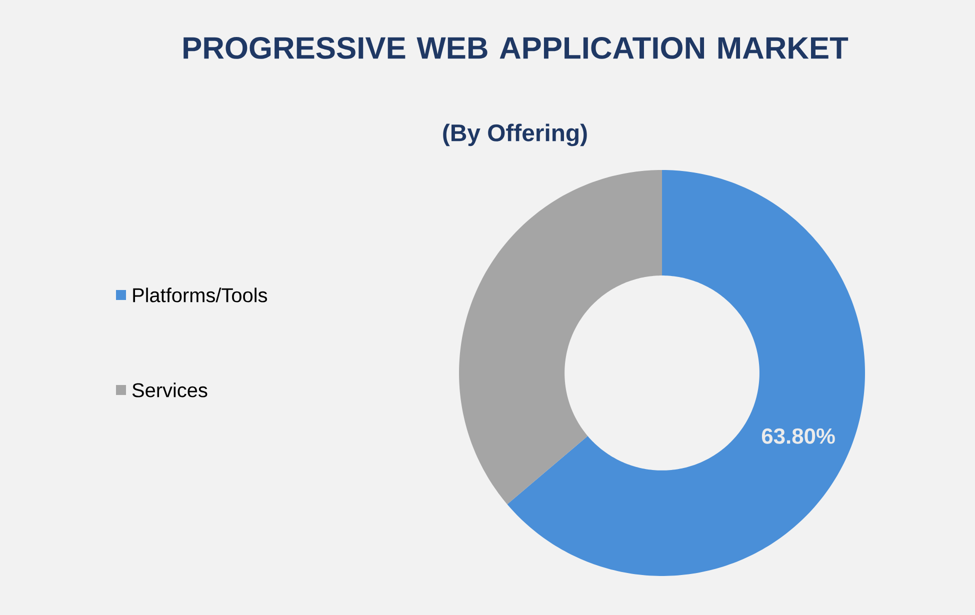 Image resolution: width=975 pixels, height=615 pixels. Describe the element at coordinates (516, 48) in the screenshot. I see `chart-title: PROGRESSIVE WEB APPLICATION MARKET` at that location.